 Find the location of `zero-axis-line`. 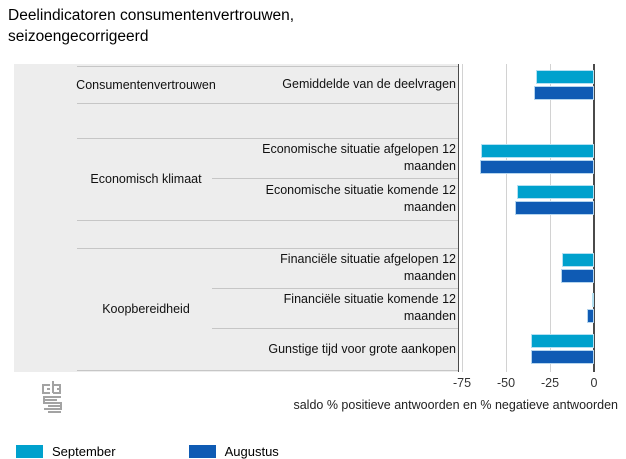

zero-axis-line is located at coordinates (594, 218).